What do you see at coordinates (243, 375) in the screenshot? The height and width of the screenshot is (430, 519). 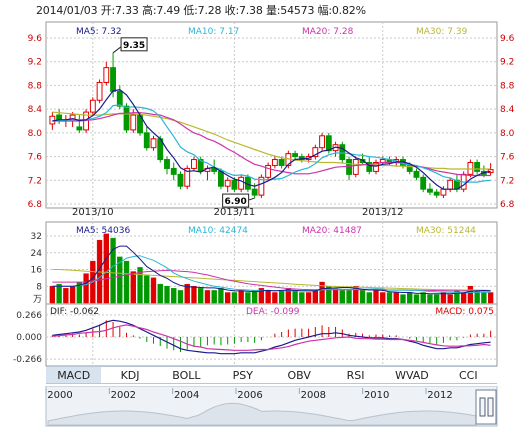 I see `tab-psy: PSY` at bounding box center [243, 375].